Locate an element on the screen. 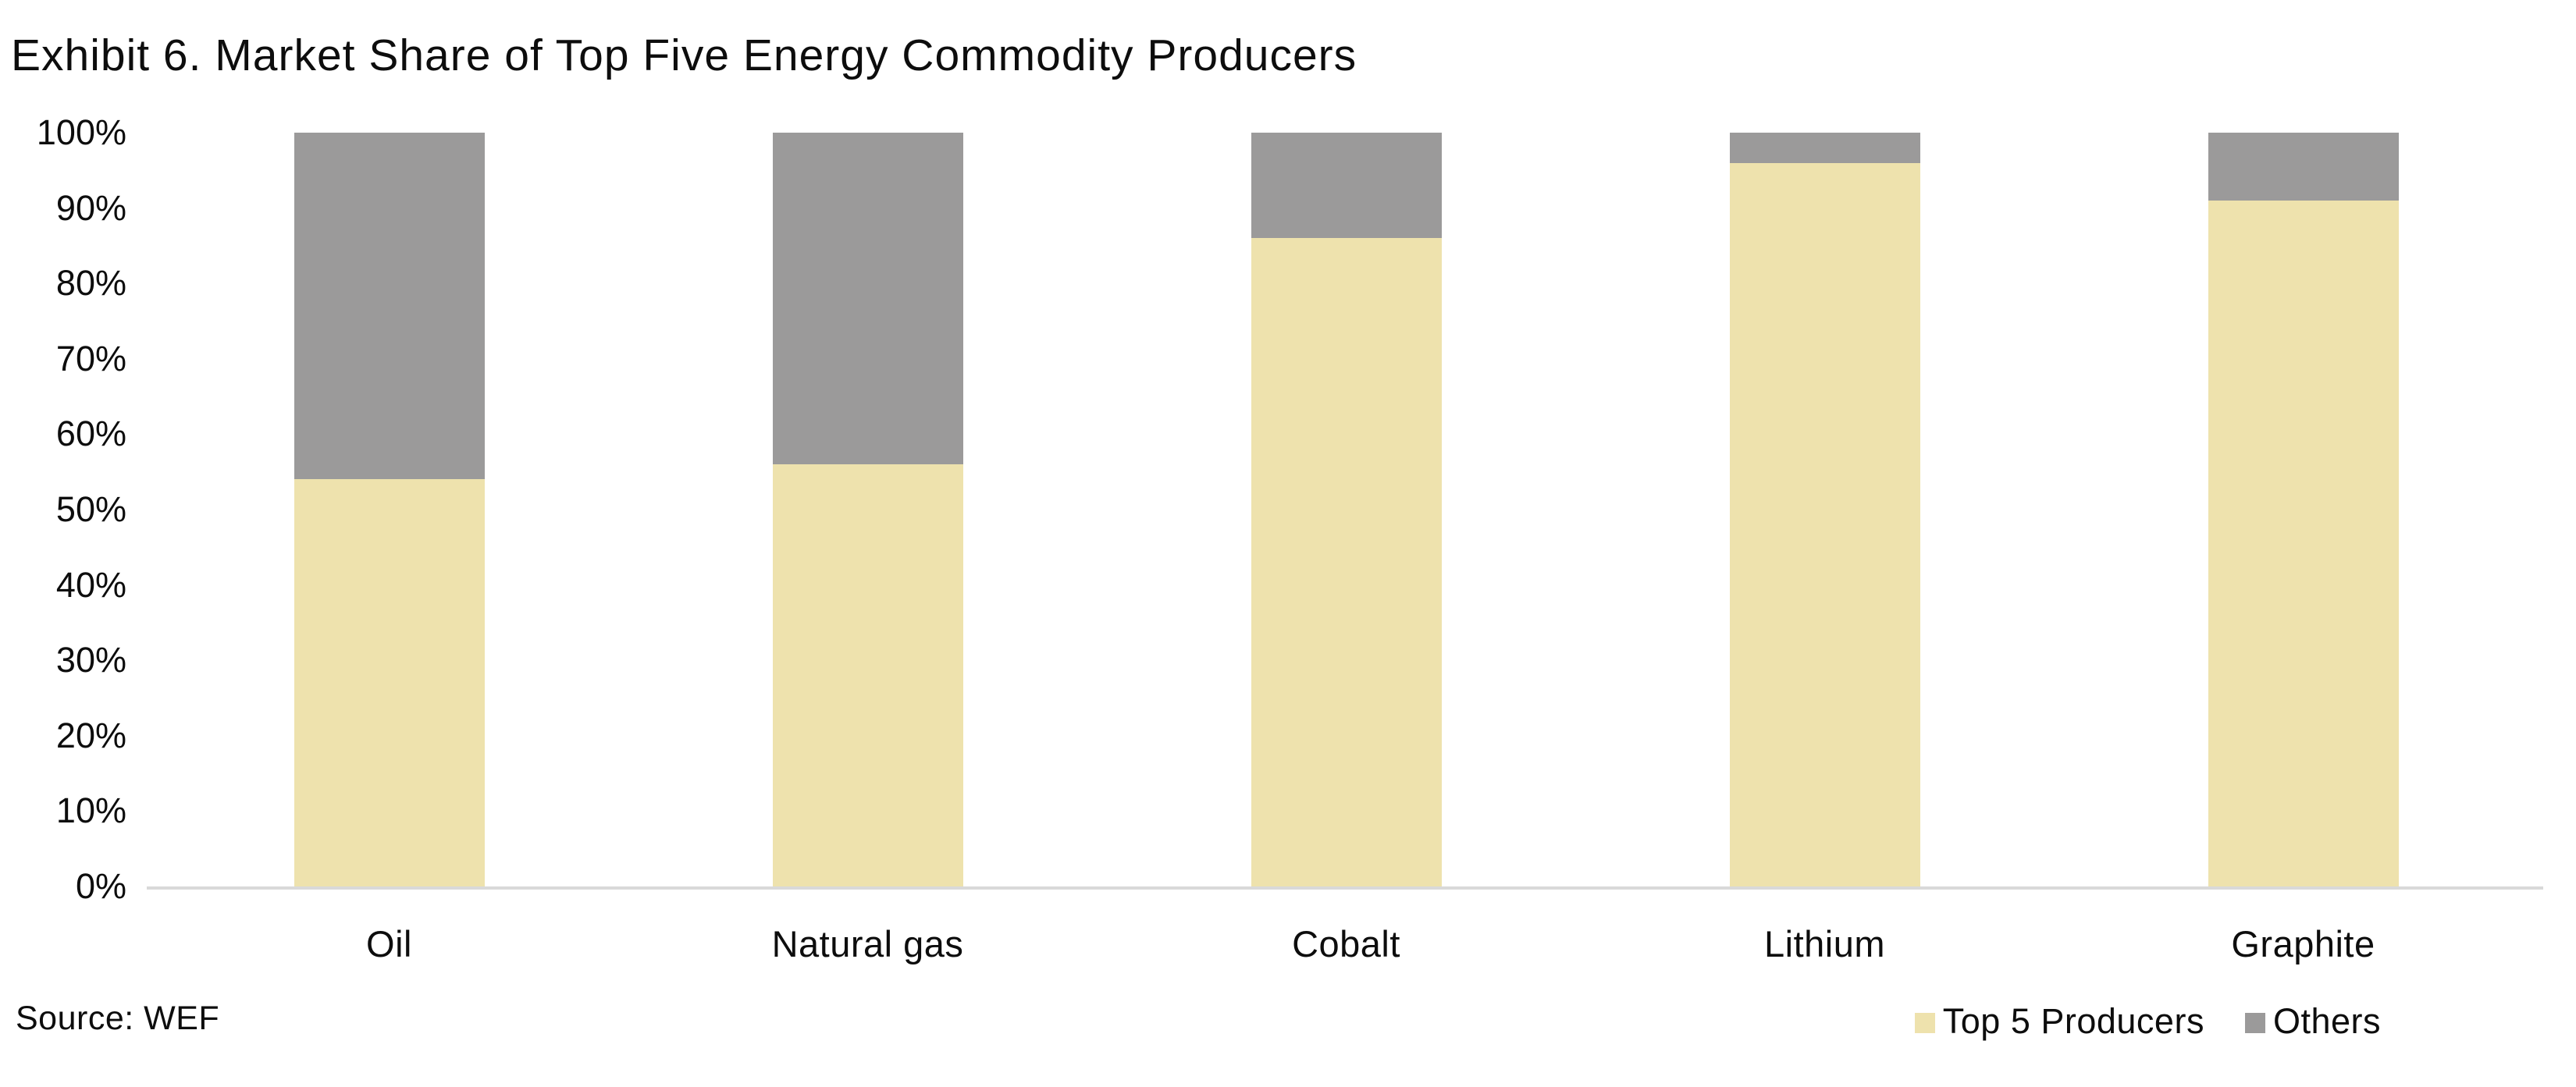  legend-swatch-top5-icon is located at coordinates (1924, 1023).